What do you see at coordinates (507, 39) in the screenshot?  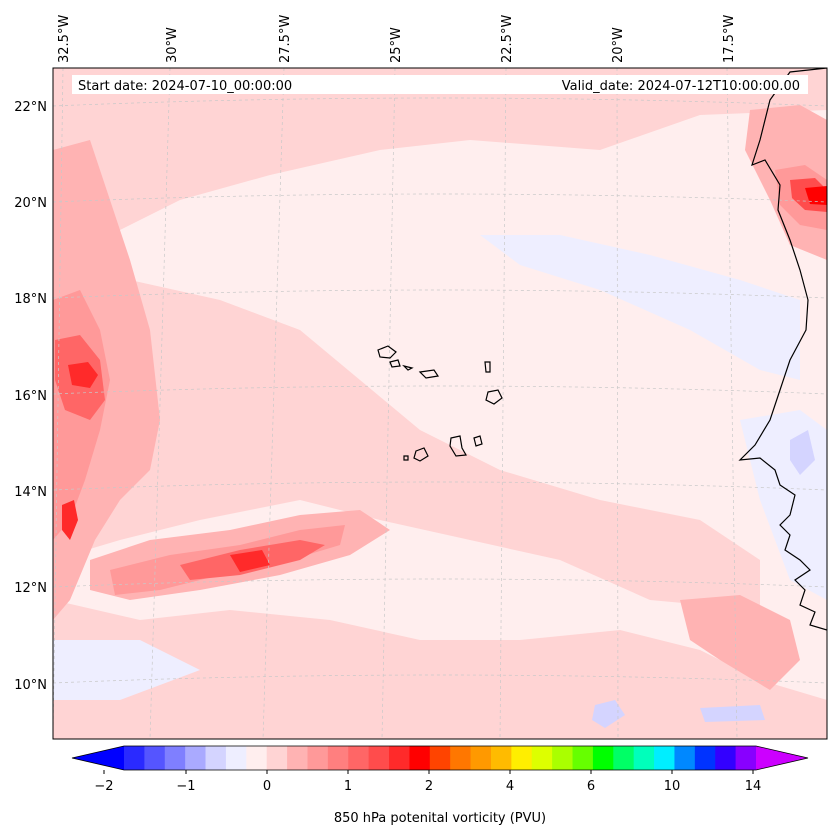 I see `lon-label: 22.5°W` at bounding box center [507, 39].